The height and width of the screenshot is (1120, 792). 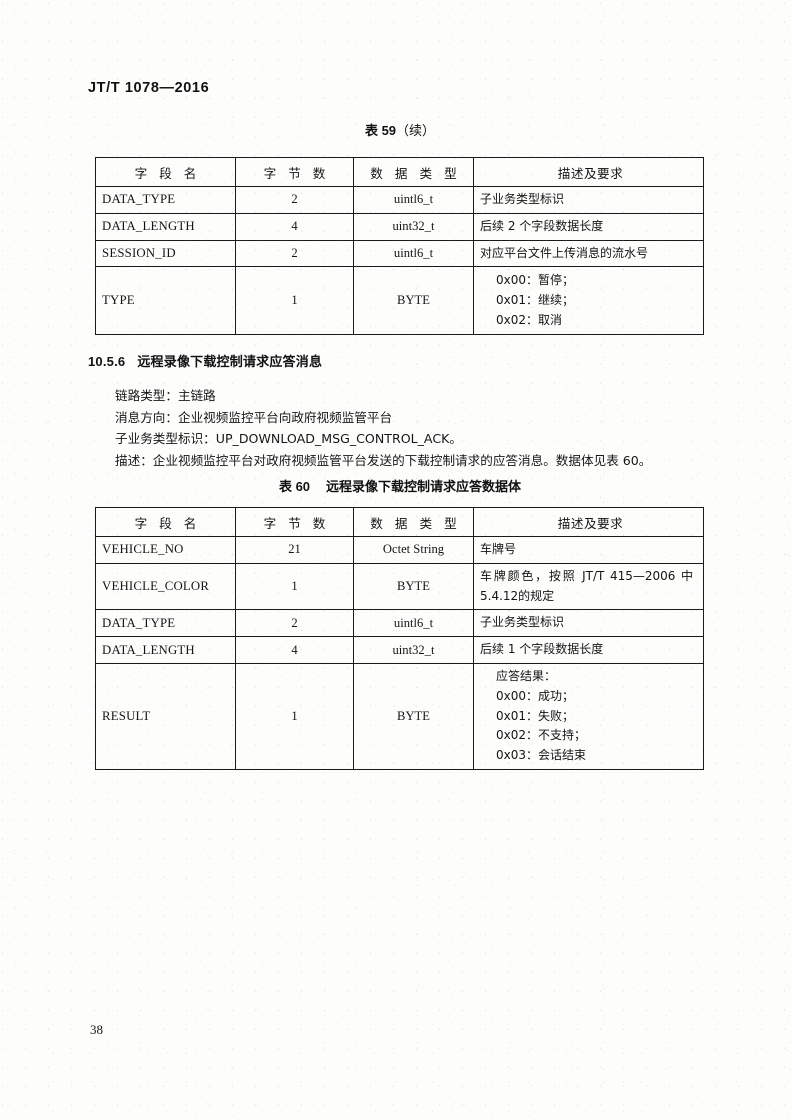 I want to click on desc-line: 0x00：暂停；, so click(x=535, y=280).